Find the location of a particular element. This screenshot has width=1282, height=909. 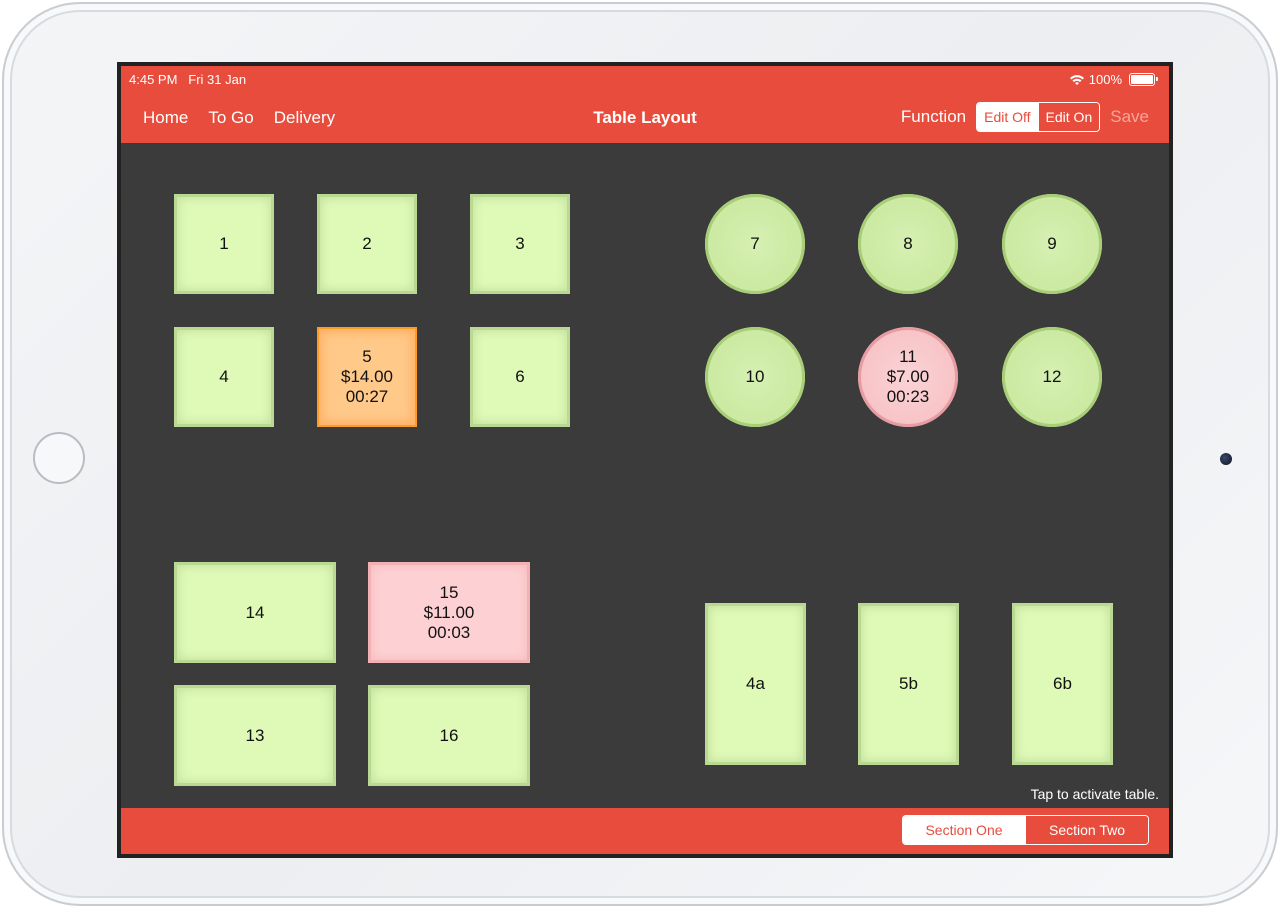

status-time: 4:45 PM Fri 31 Jan is located at coordinates (187, 79).